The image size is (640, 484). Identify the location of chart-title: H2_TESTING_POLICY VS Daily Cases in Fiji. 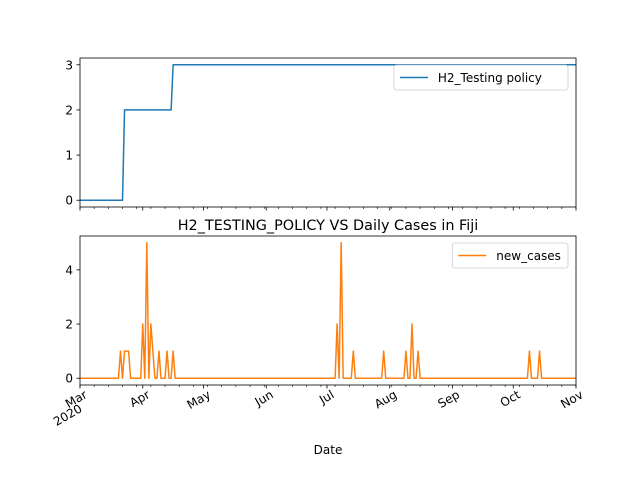
(328, 226).